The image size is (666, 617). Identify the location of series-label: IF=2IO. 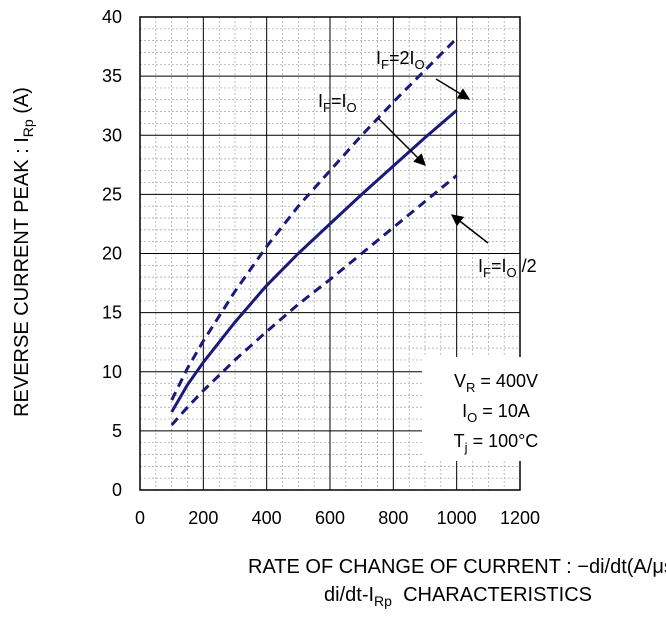
(400, 60).